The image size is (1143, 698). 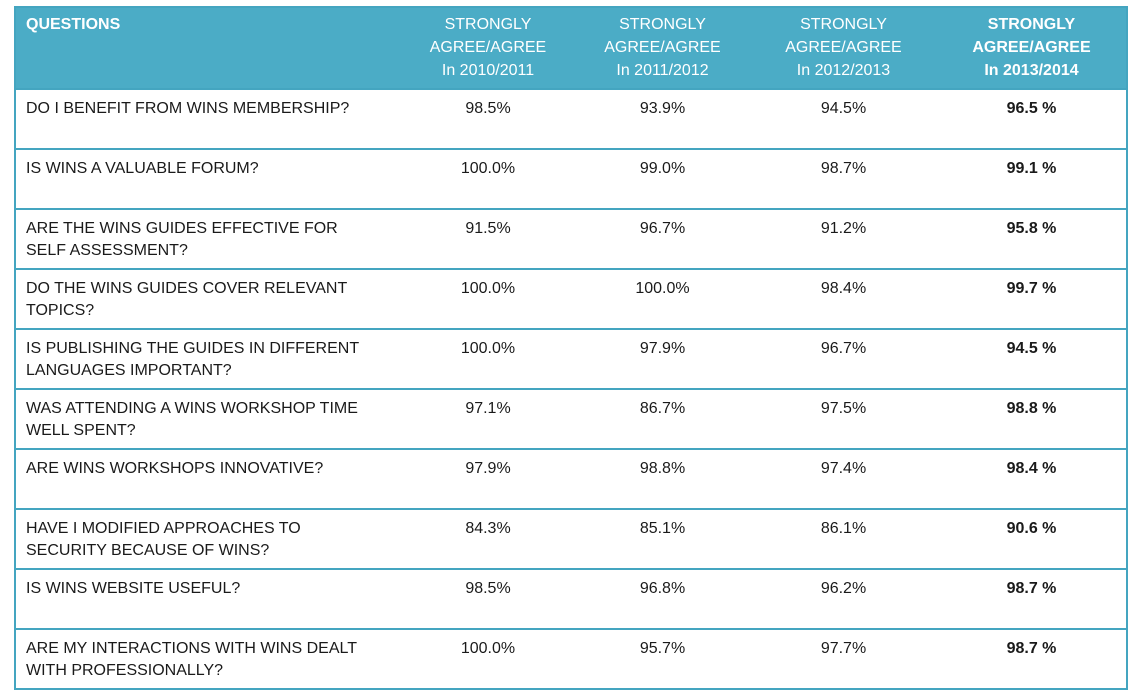 I want to click on value-cell-2013-2014: 99.7 %, so click(x=1032, y=298).